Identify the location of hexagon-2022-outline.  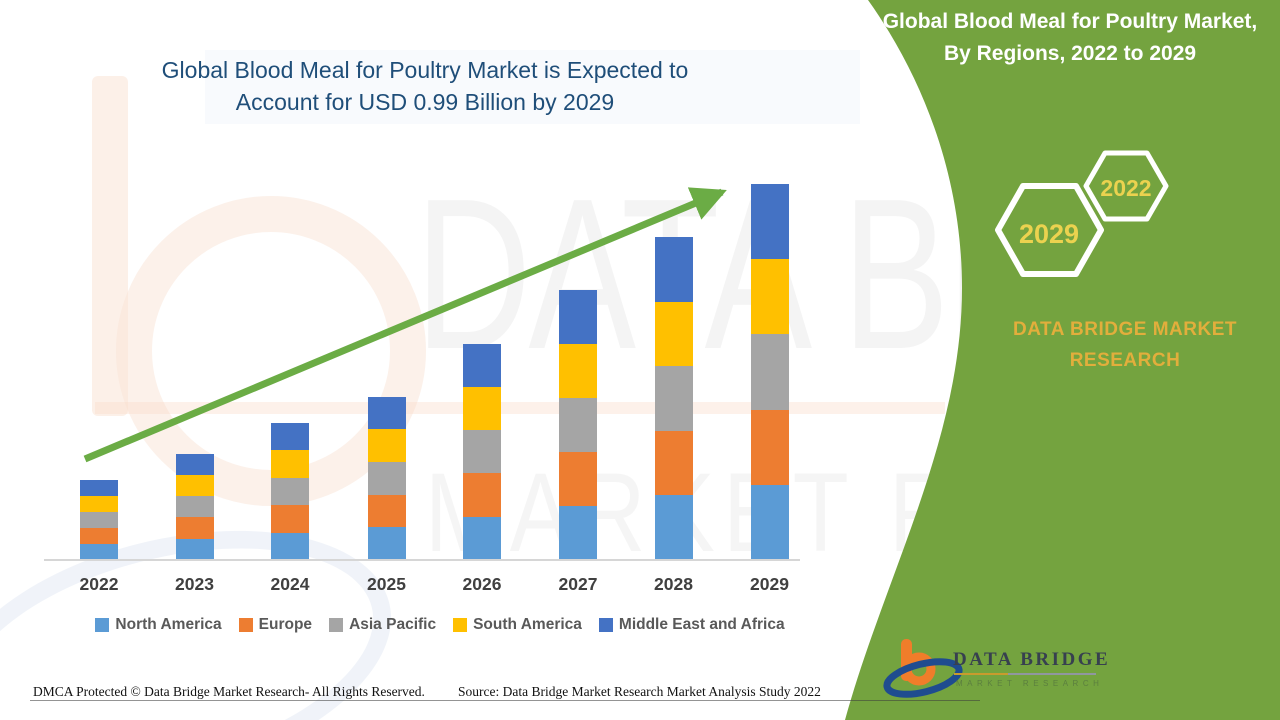
(1126, 186).